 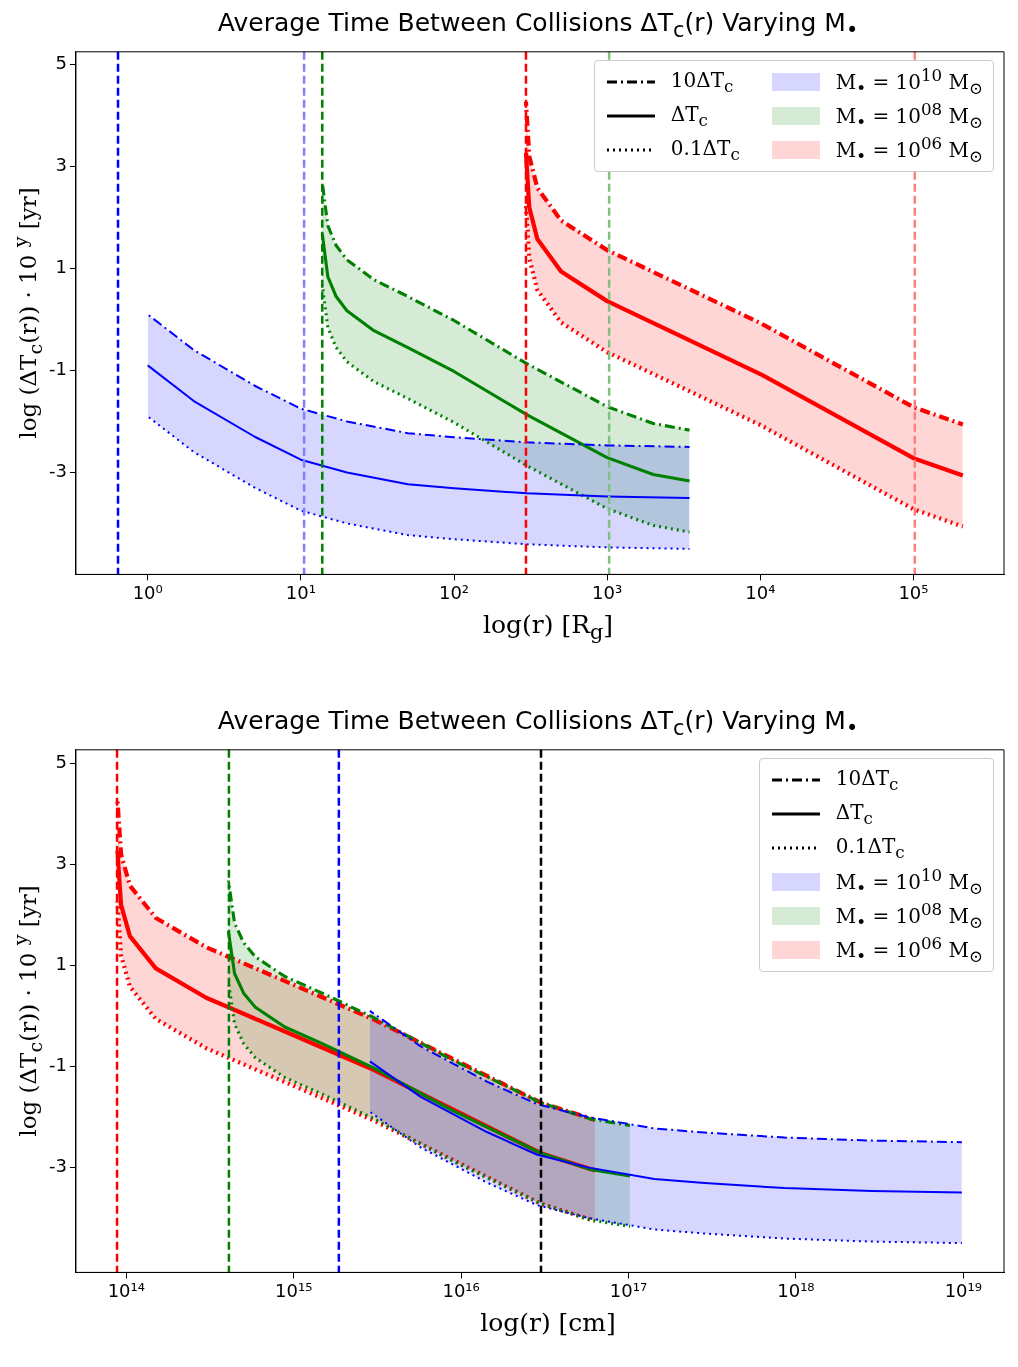 I want to click on x-tick-label: 10¹⁹, so click(x=963, y=1290).